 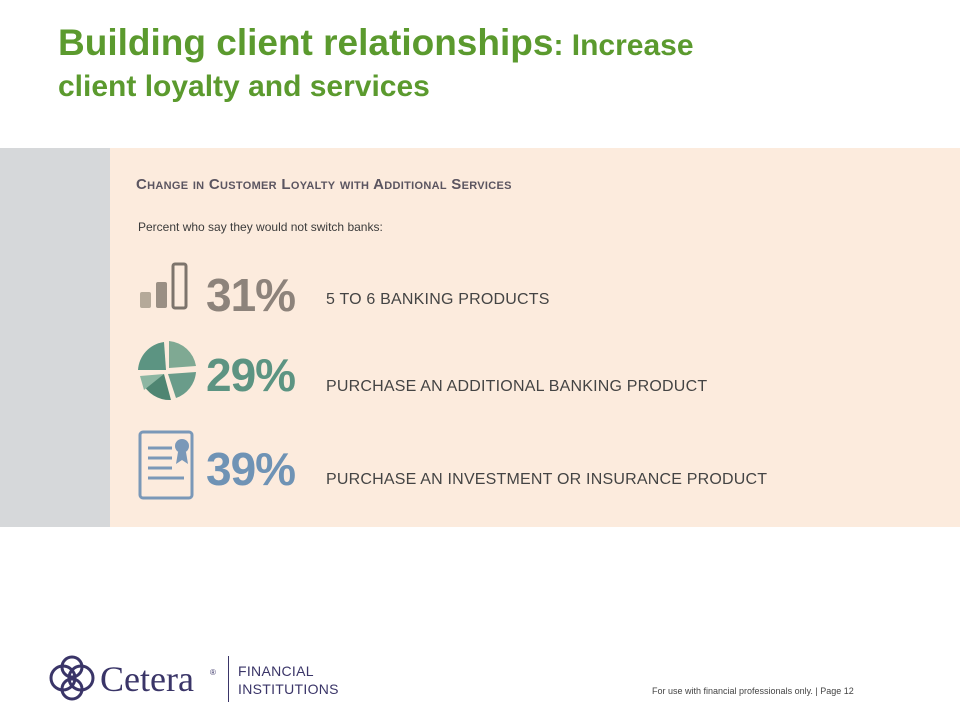 What do you see at coordinates (55, 337) in the screenshot?
I see `side-accent-bar` at bounding box center [55, 337].